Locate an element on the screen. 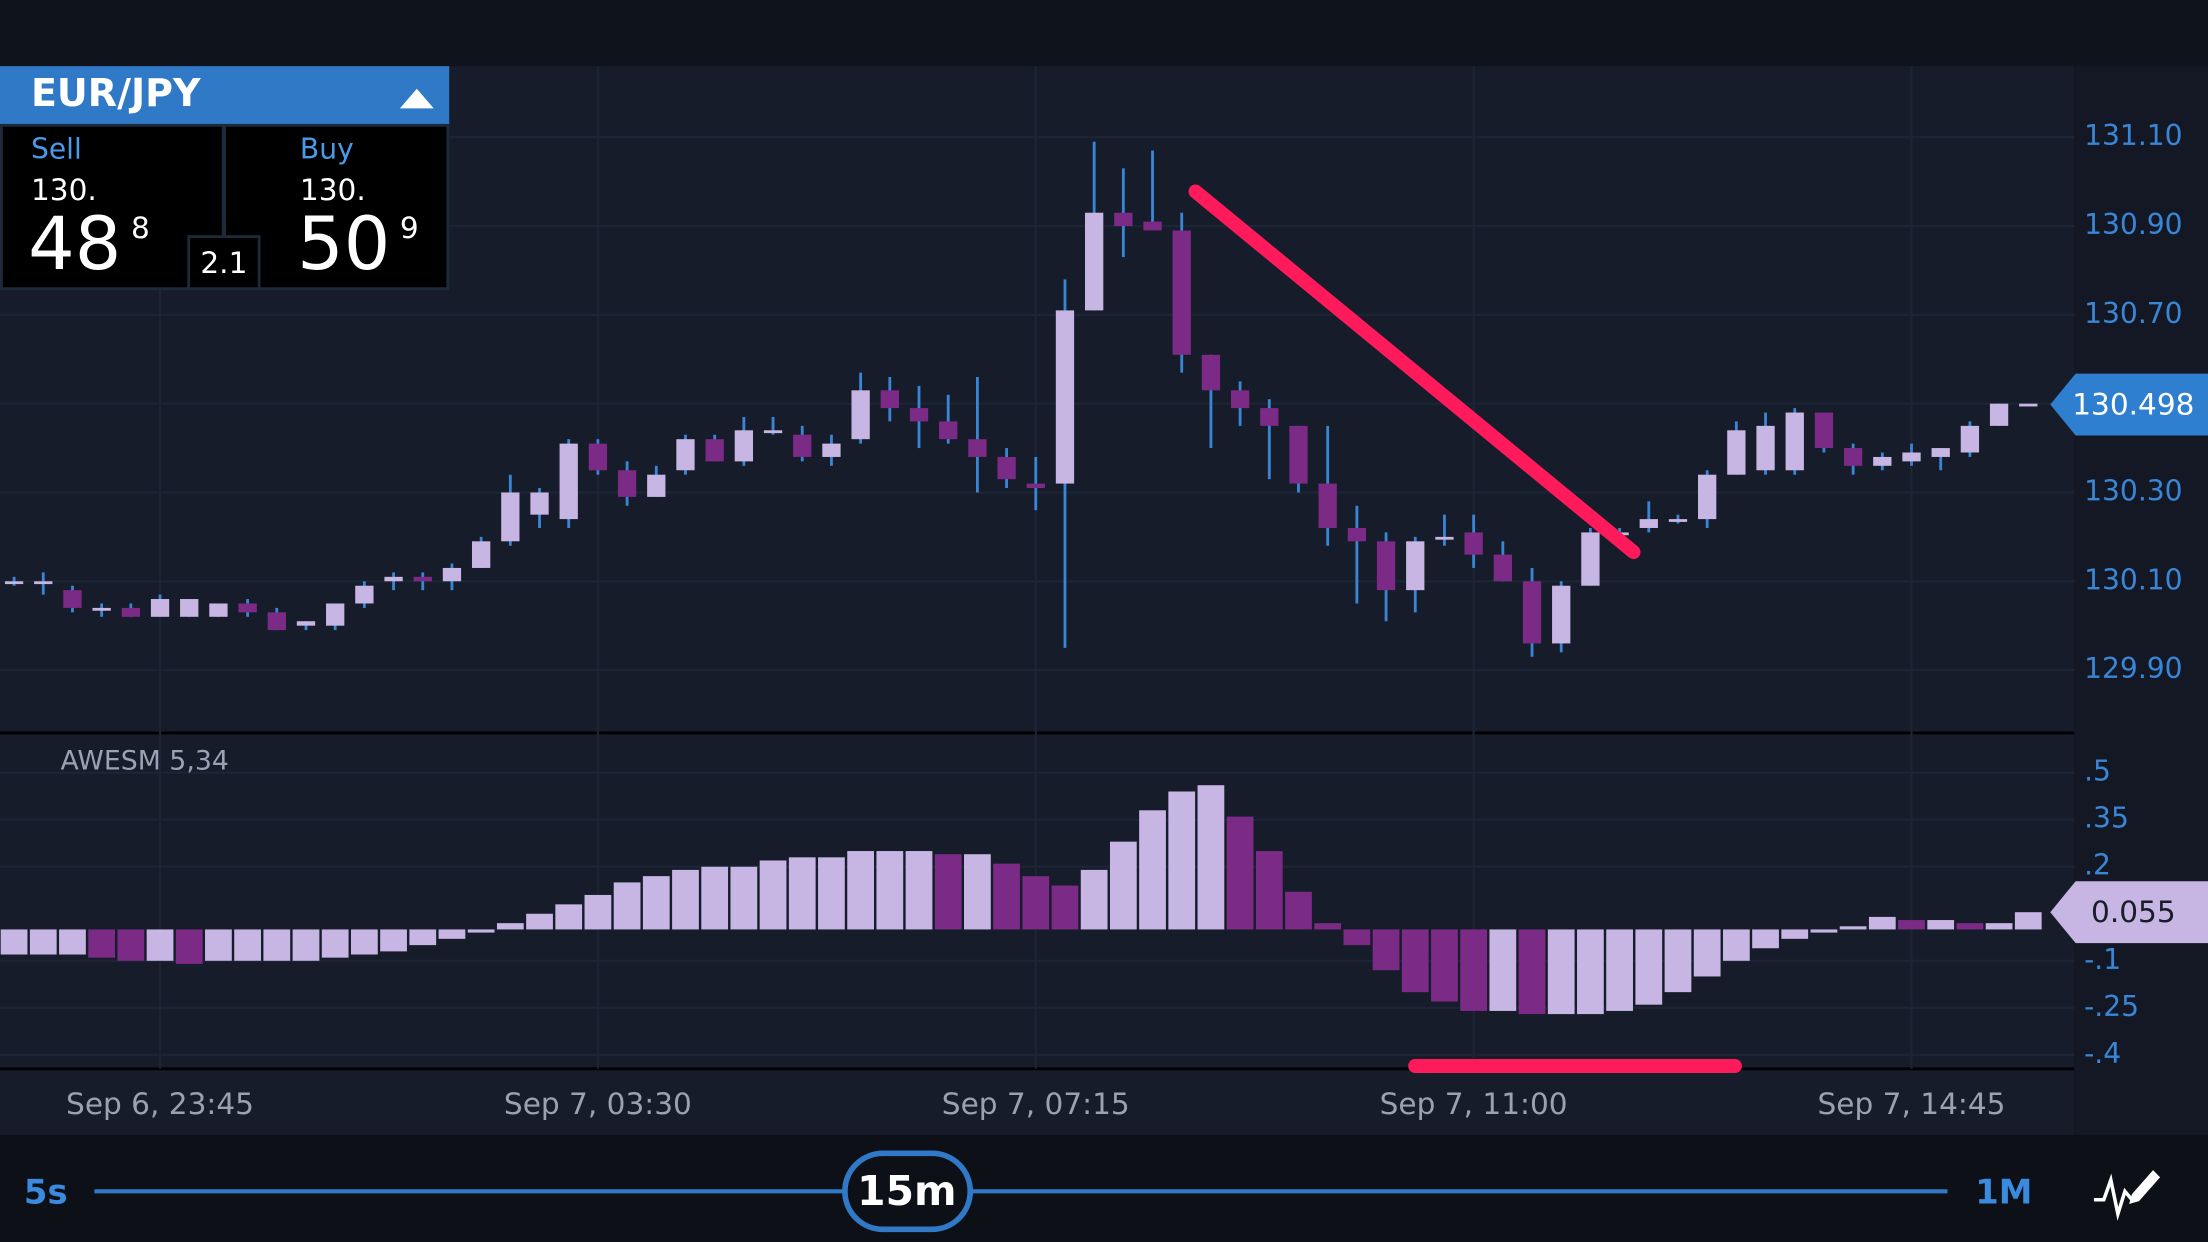  timeframe-bar is located at coordinates (1104, 1188).